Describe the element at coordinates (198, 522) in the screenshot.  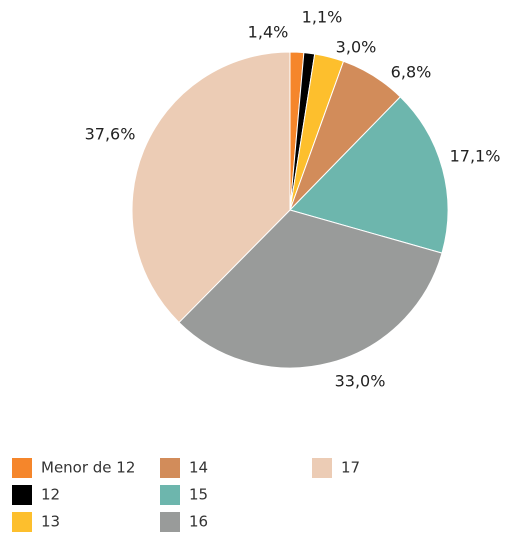
I see `legend-label: 16` at that location.